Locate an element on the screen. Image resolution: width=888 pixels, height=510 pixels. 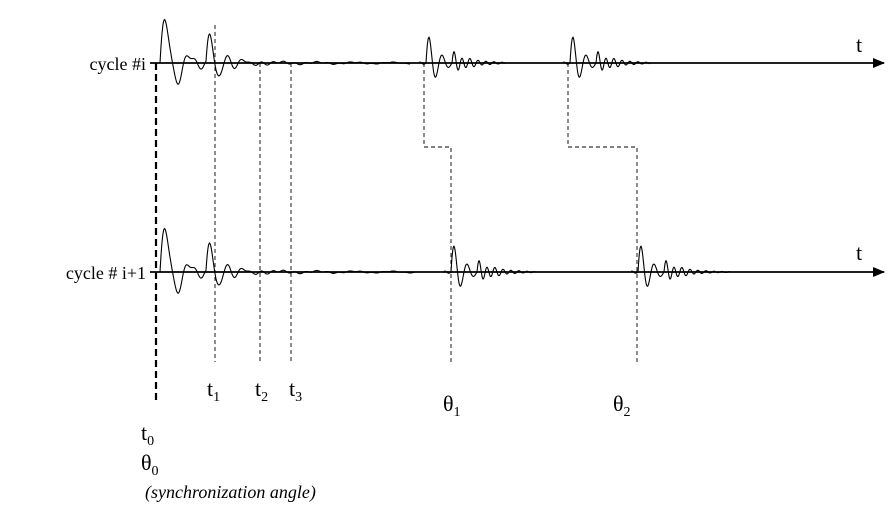
axis-label-t-bottom: t is located at coordinates (859, 252).